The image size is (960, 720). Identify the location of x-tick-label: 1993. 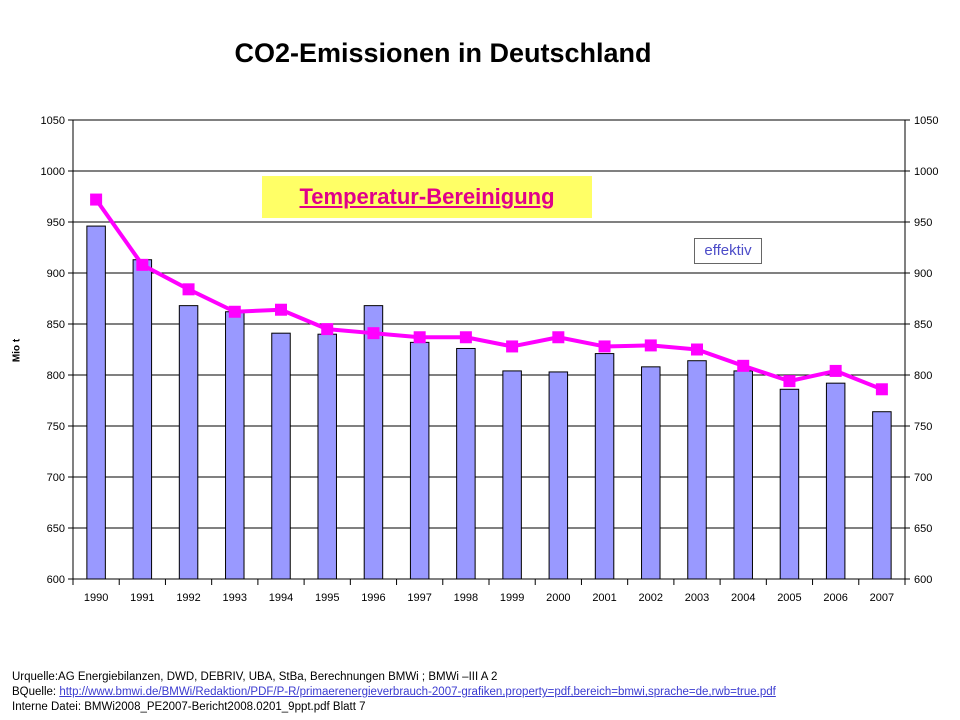
(235, 598).